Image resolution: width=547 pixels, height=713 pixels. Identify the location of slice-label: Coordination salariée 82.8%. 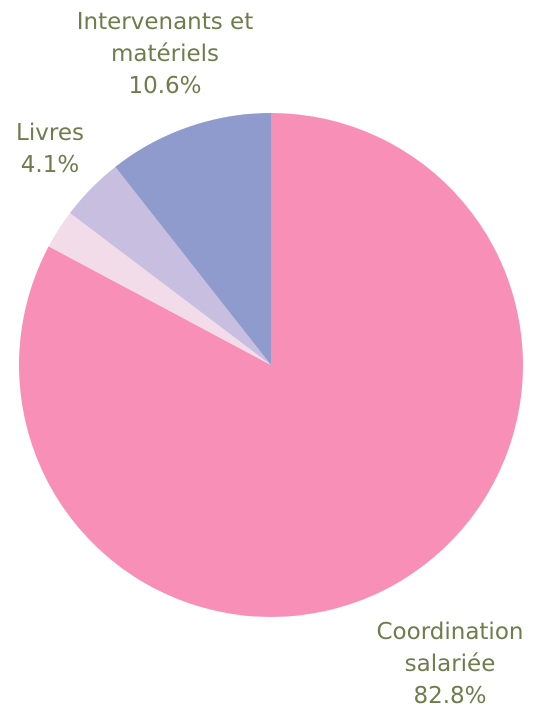
(448, 664).